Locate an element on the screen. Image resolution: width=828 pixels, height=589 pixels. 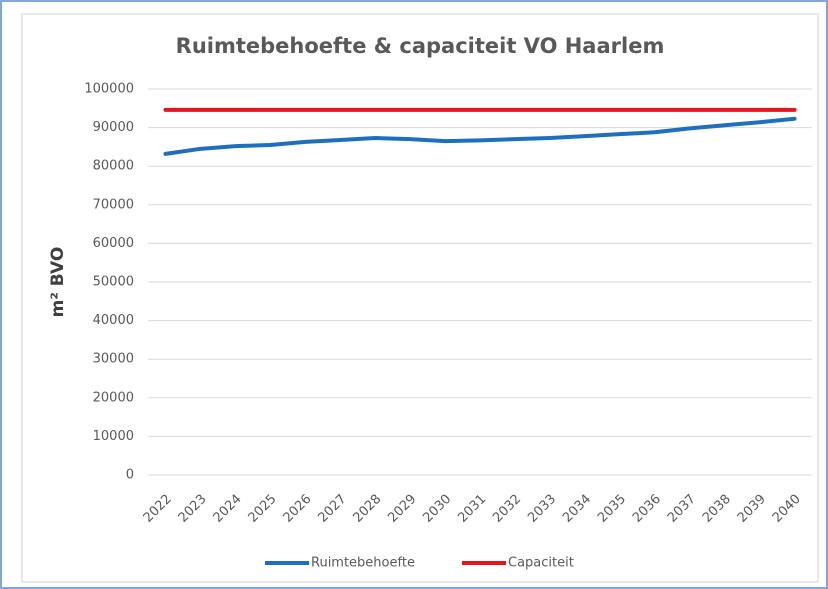
legend-label: Ruimtebehoefte is located at coordinates (363, 563).